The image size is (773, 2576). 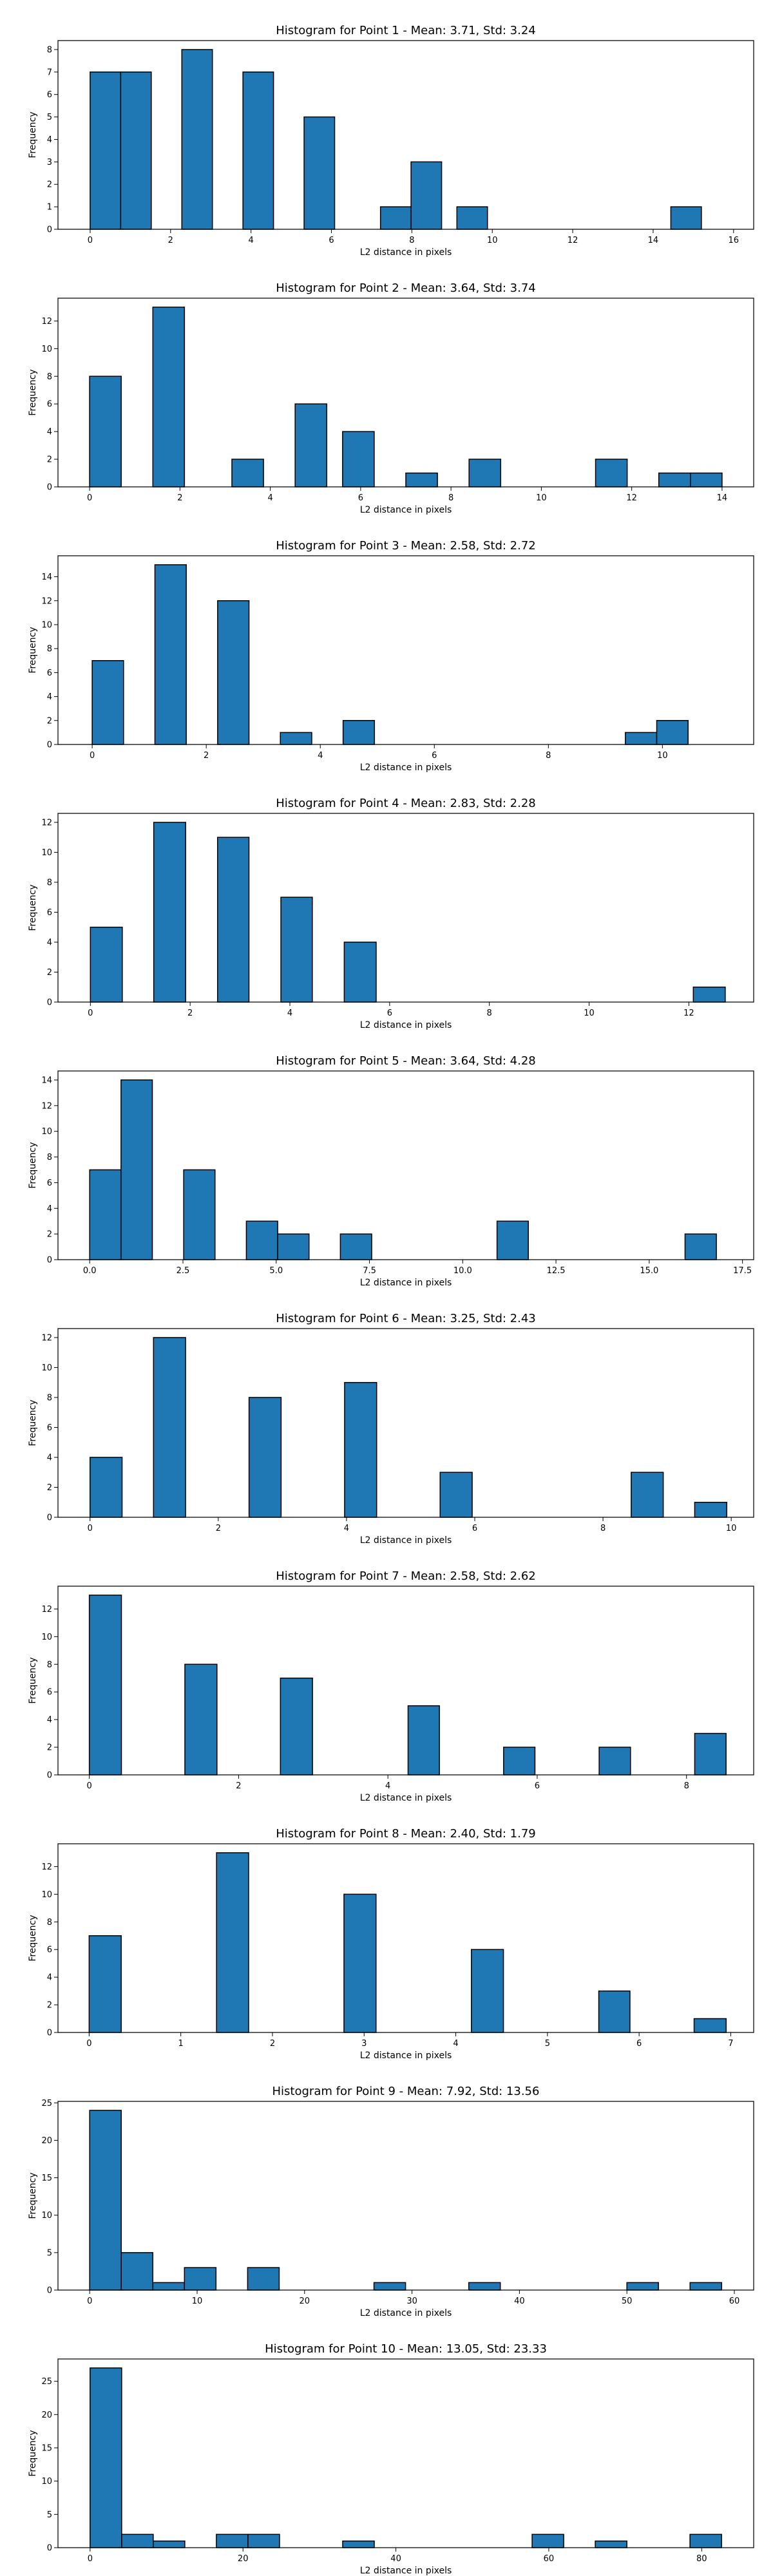 What do you see at coordinates (649, 1271) in the screenshot?
I see `x-tick-label: 15.0` at bounding box center [649, 1271].